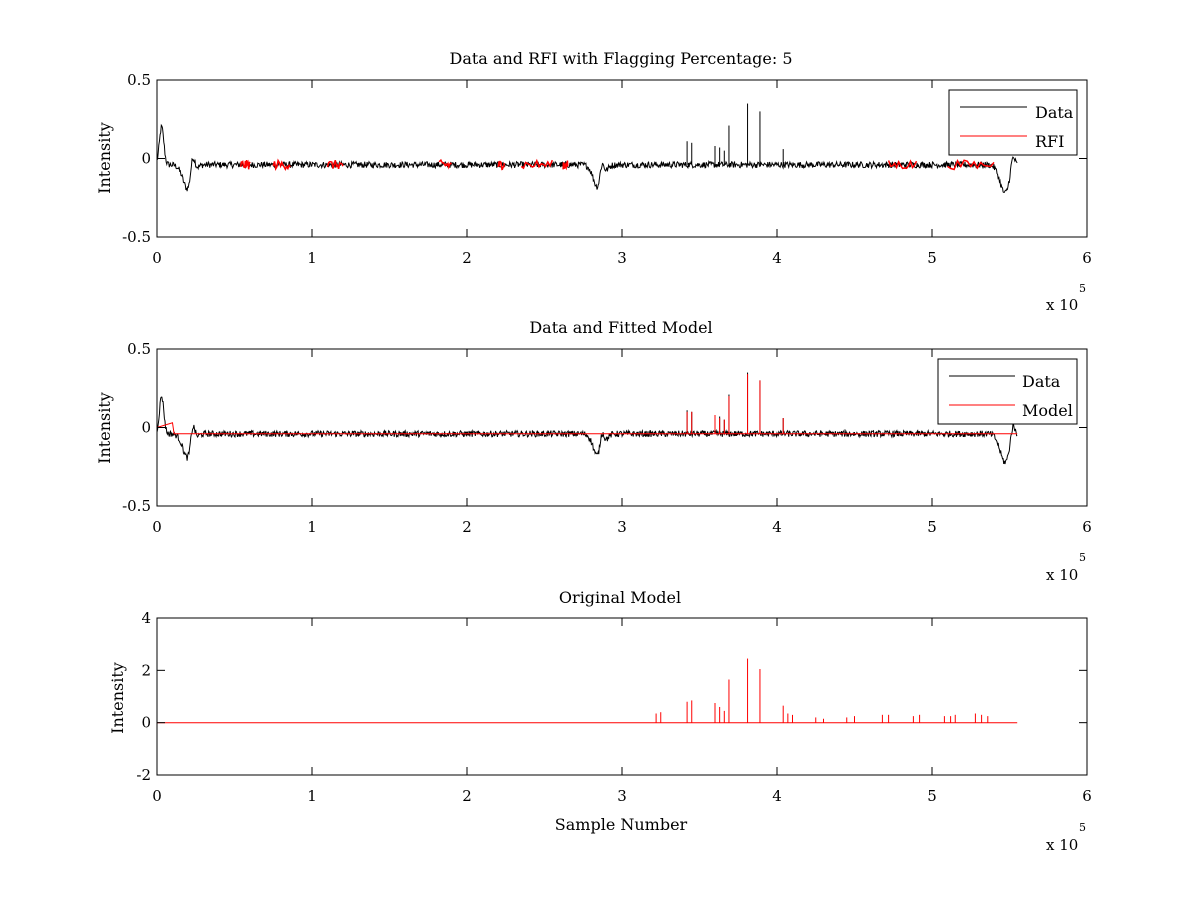 This screenshot has height=900, width=1200. What do you see at coordinates (1082, 288) in the screenshot?
I see `panel-1-multiplier-exponent: 5` at bounding box center [1082, 288].